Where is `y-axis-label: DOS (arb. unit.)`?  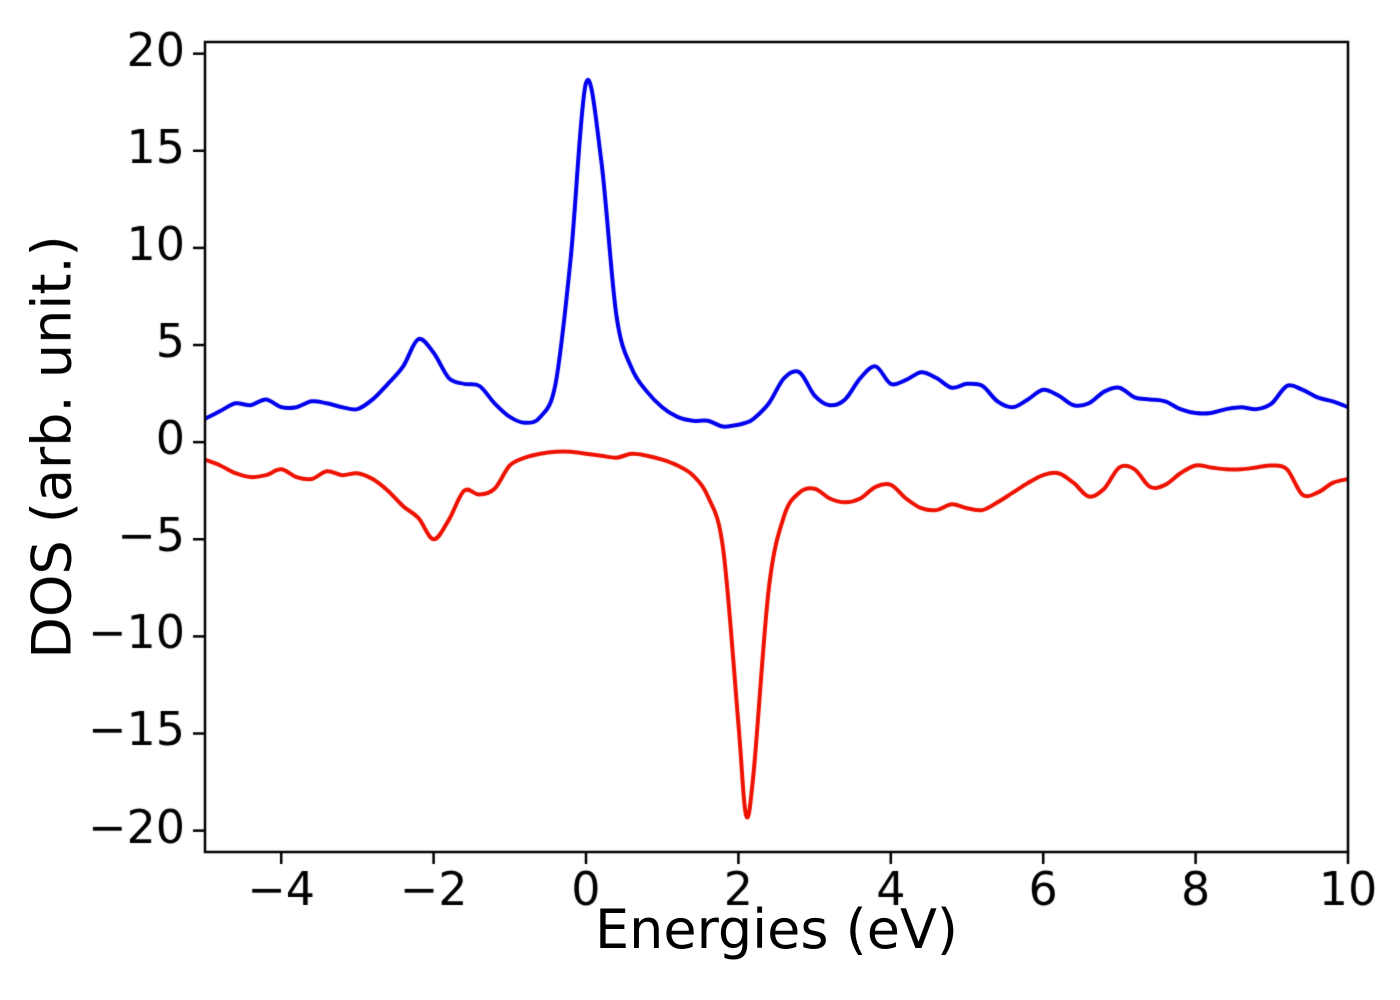
y-axis-label: DOS (arb. unit.) is located at coordinates (52, 447).